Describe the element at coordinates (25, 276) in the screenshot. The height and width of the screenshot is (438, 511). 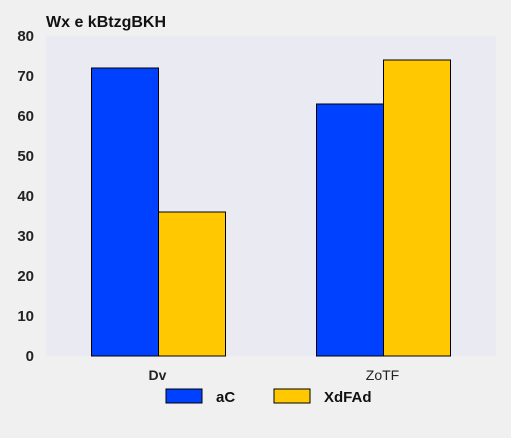
I see `y-tick-label: 20` at that location.